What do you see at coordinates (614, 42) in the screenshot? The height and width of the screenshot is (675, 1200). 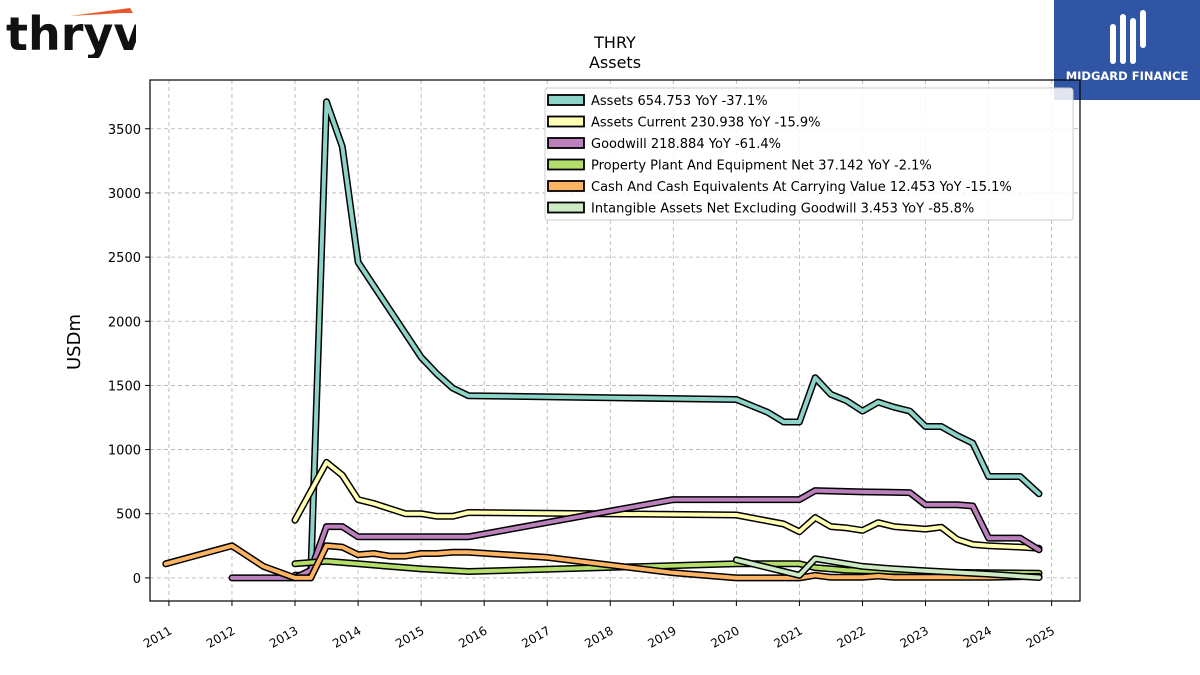 I see `chart-title: THRY` at bounding box center [614, 42].